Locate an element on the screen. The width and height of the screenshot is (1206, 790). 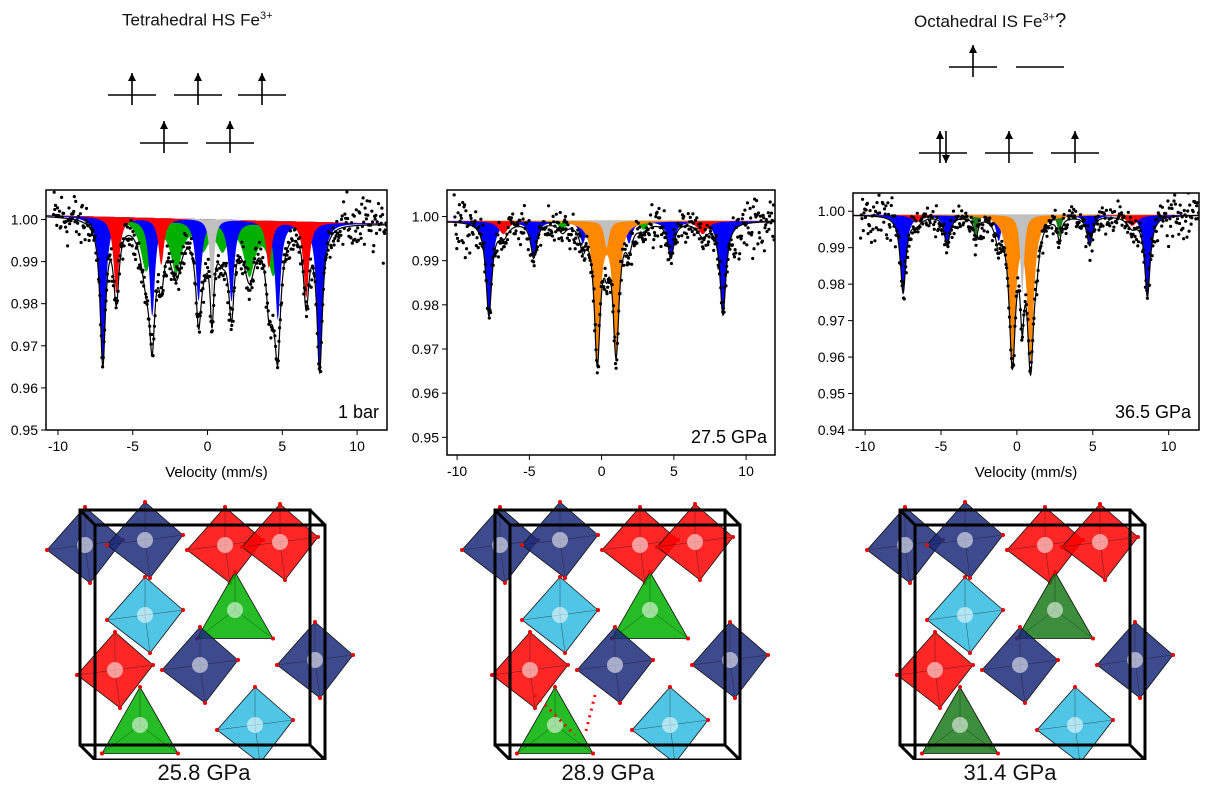
subspectrum-orange is located at coordinates (611, 291).